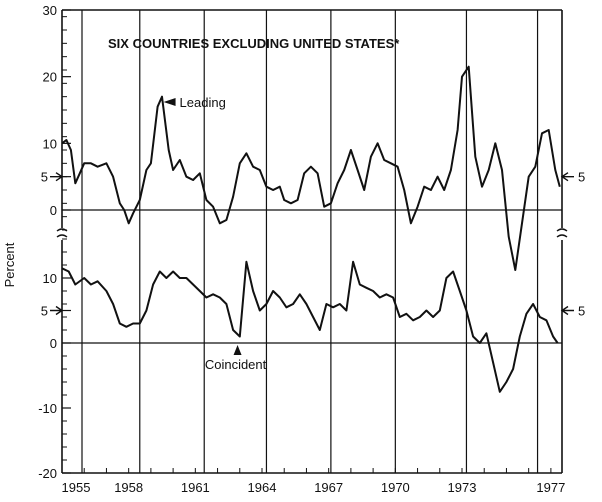  I want to click on y-tick-label: 20, so click(50, 77).